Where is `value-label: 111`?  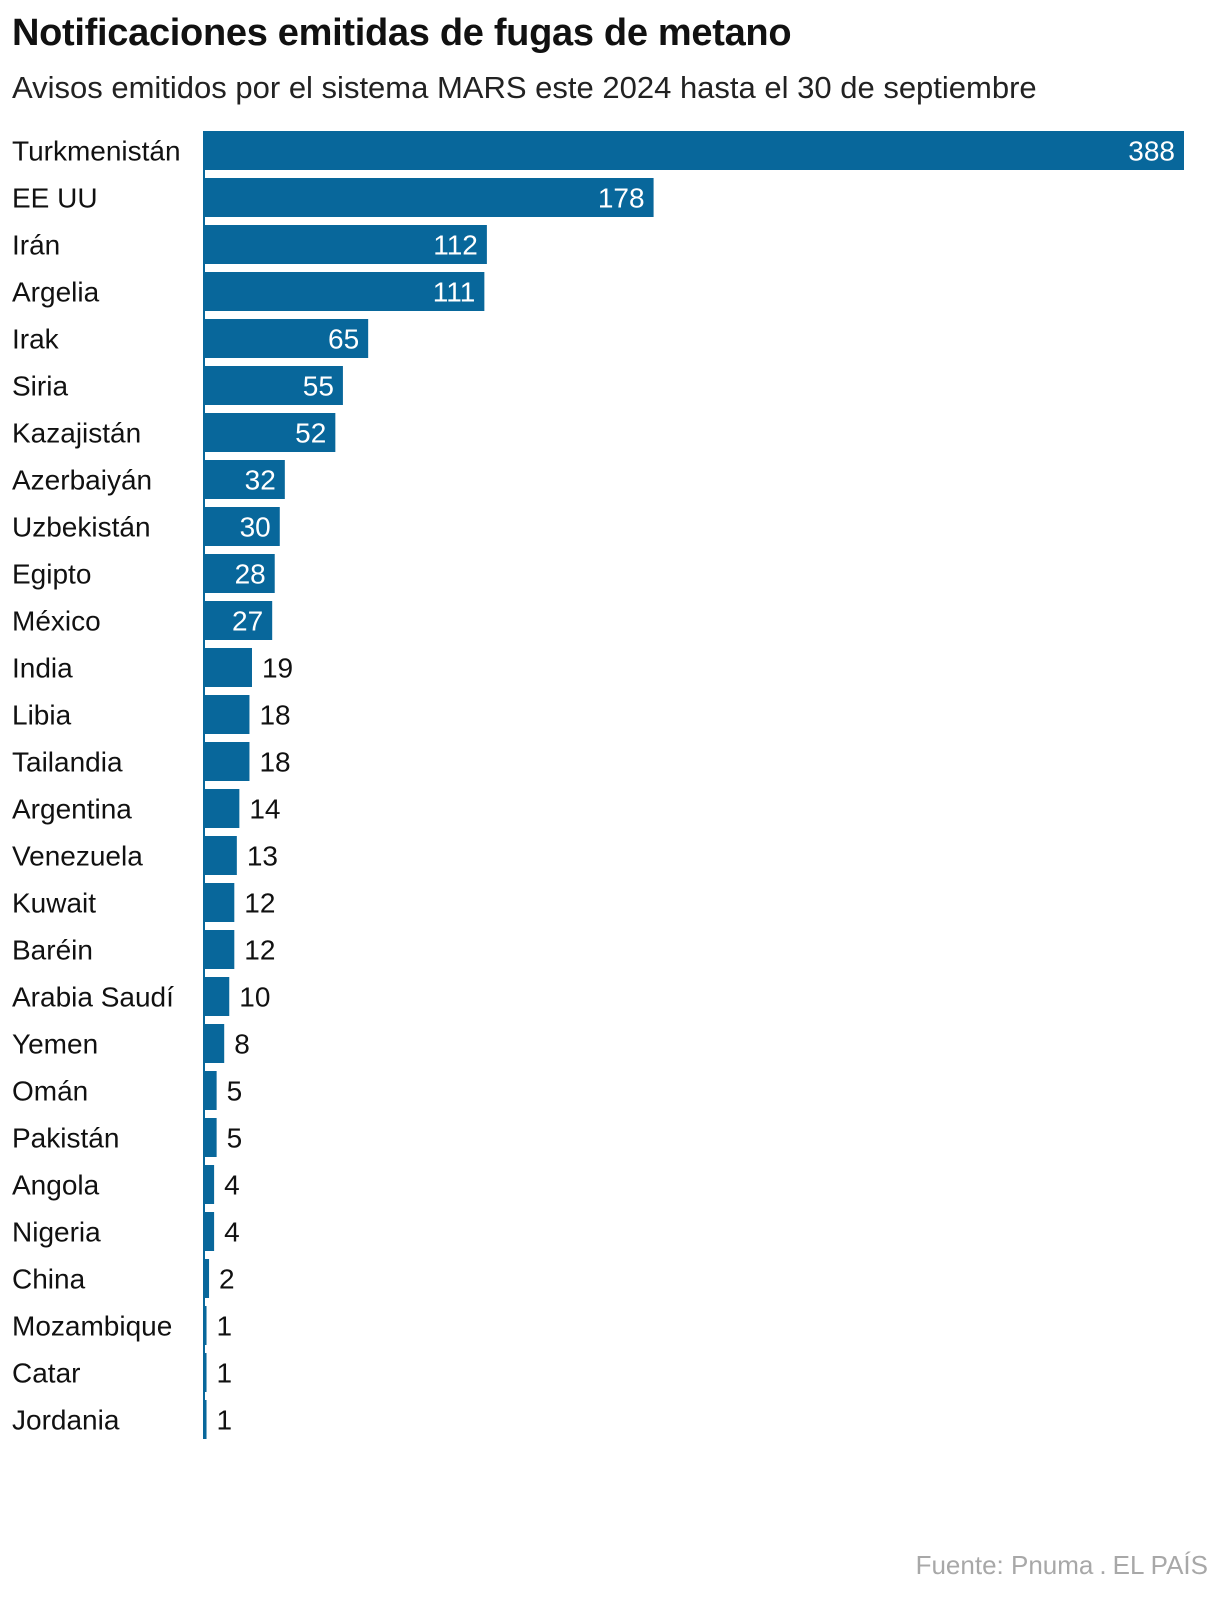
value-label: 111 is located at coordinates (454, 292).